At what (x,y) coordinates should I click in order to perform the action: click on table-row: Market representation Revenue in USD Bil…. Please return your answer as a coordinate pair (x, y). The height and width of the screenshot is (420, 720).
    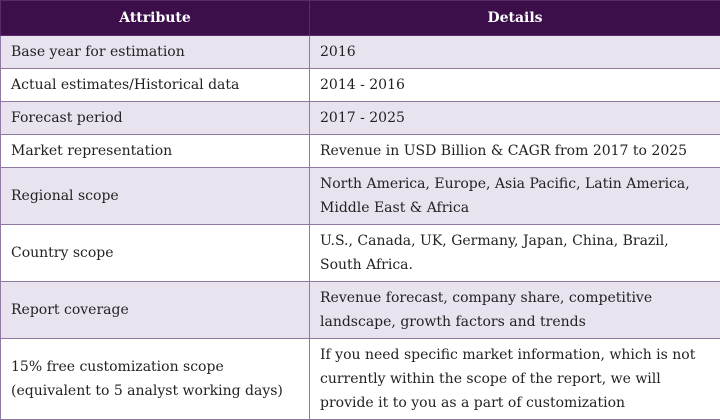
    Looking at the image, I should click on (360, 151).